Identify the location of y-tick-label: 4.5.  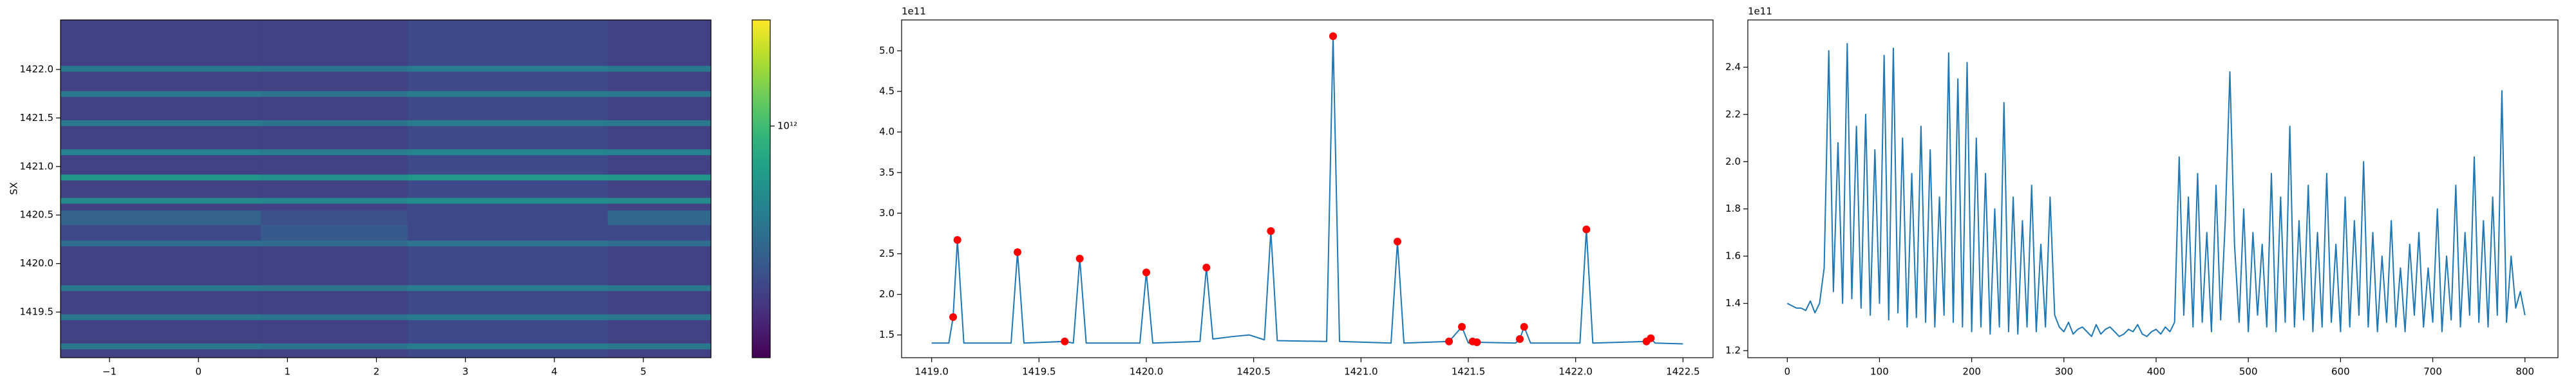
(887, 91).